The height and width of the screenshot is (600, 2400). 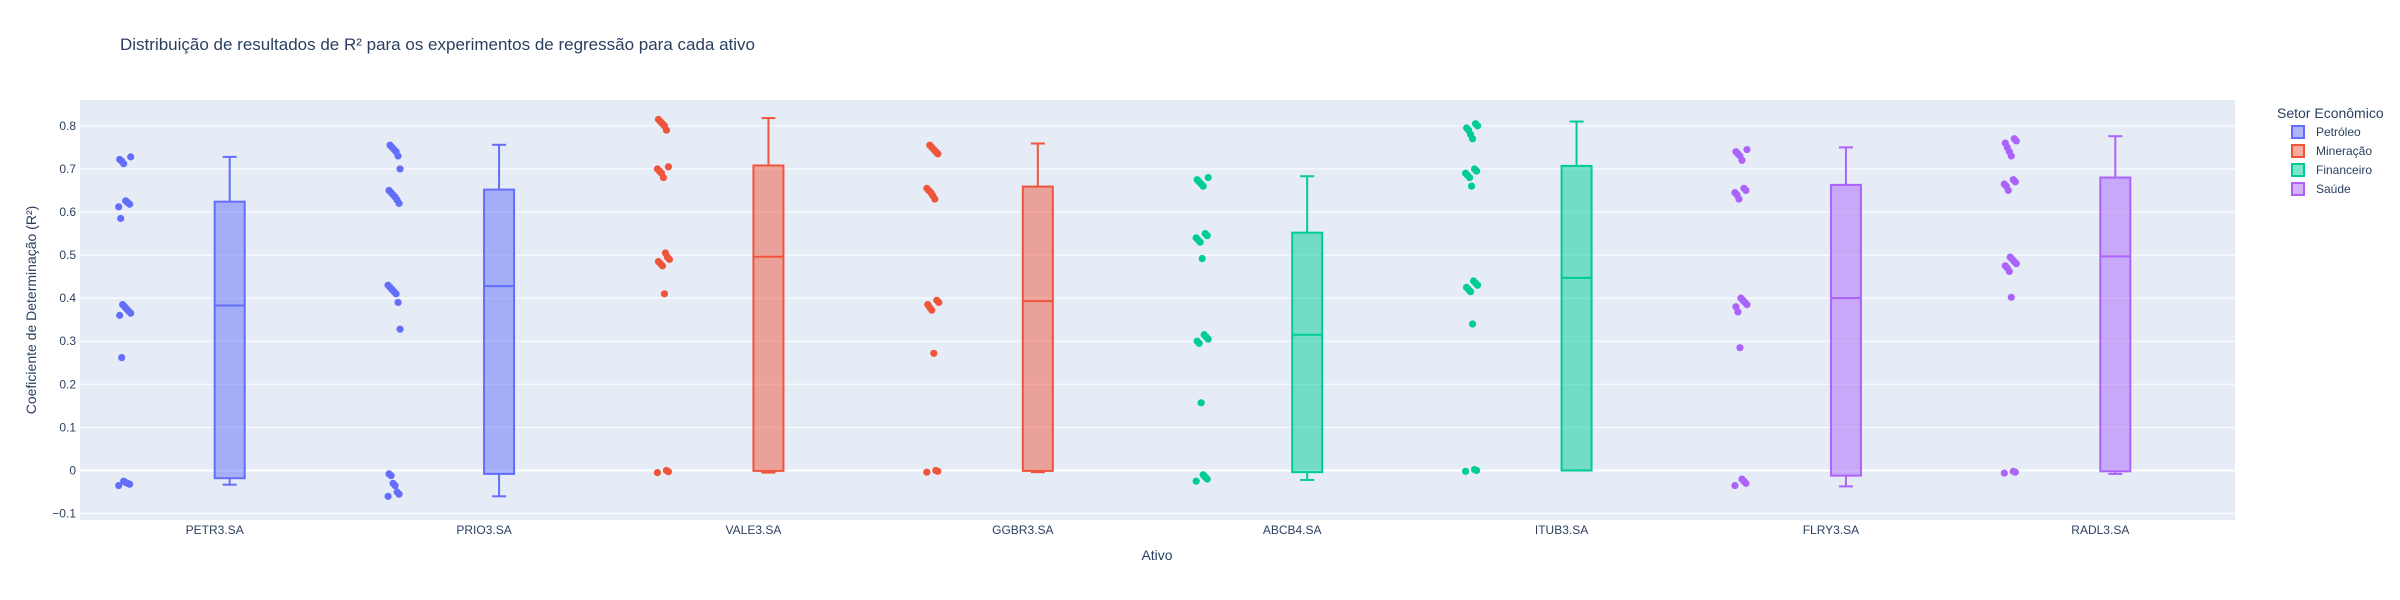 What do you see at coordinates (988, 308) in the screenshot?
I see `box-trace-ggbr3-sa` at bounding box center [988, 308].